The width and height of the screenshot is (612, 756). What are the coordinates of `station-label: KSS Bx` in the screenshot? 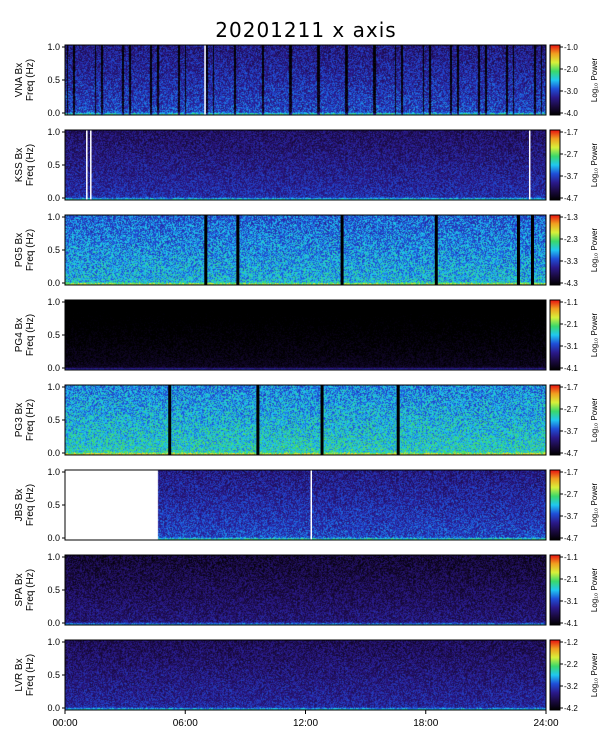 It's located at (19, 165).